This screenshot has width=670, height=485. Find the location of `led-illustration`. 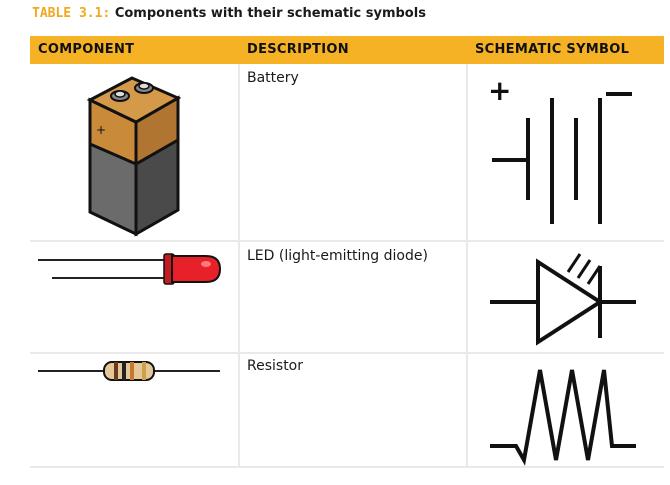

led-illustration is located at coordinates (130, 269).